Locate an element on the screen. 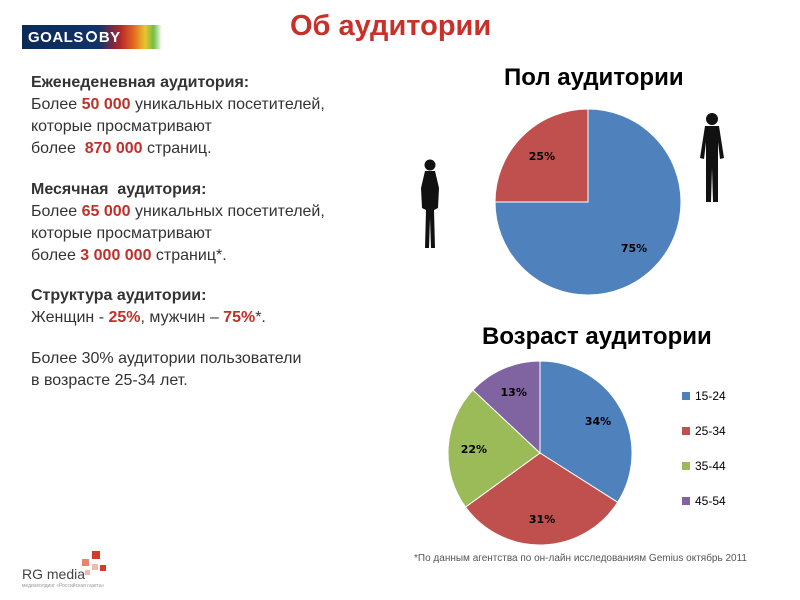 This screenshot has width=800, height=600. age-pie-chart: 34% 31% 22% 13% is located at coordinates (540, 453).